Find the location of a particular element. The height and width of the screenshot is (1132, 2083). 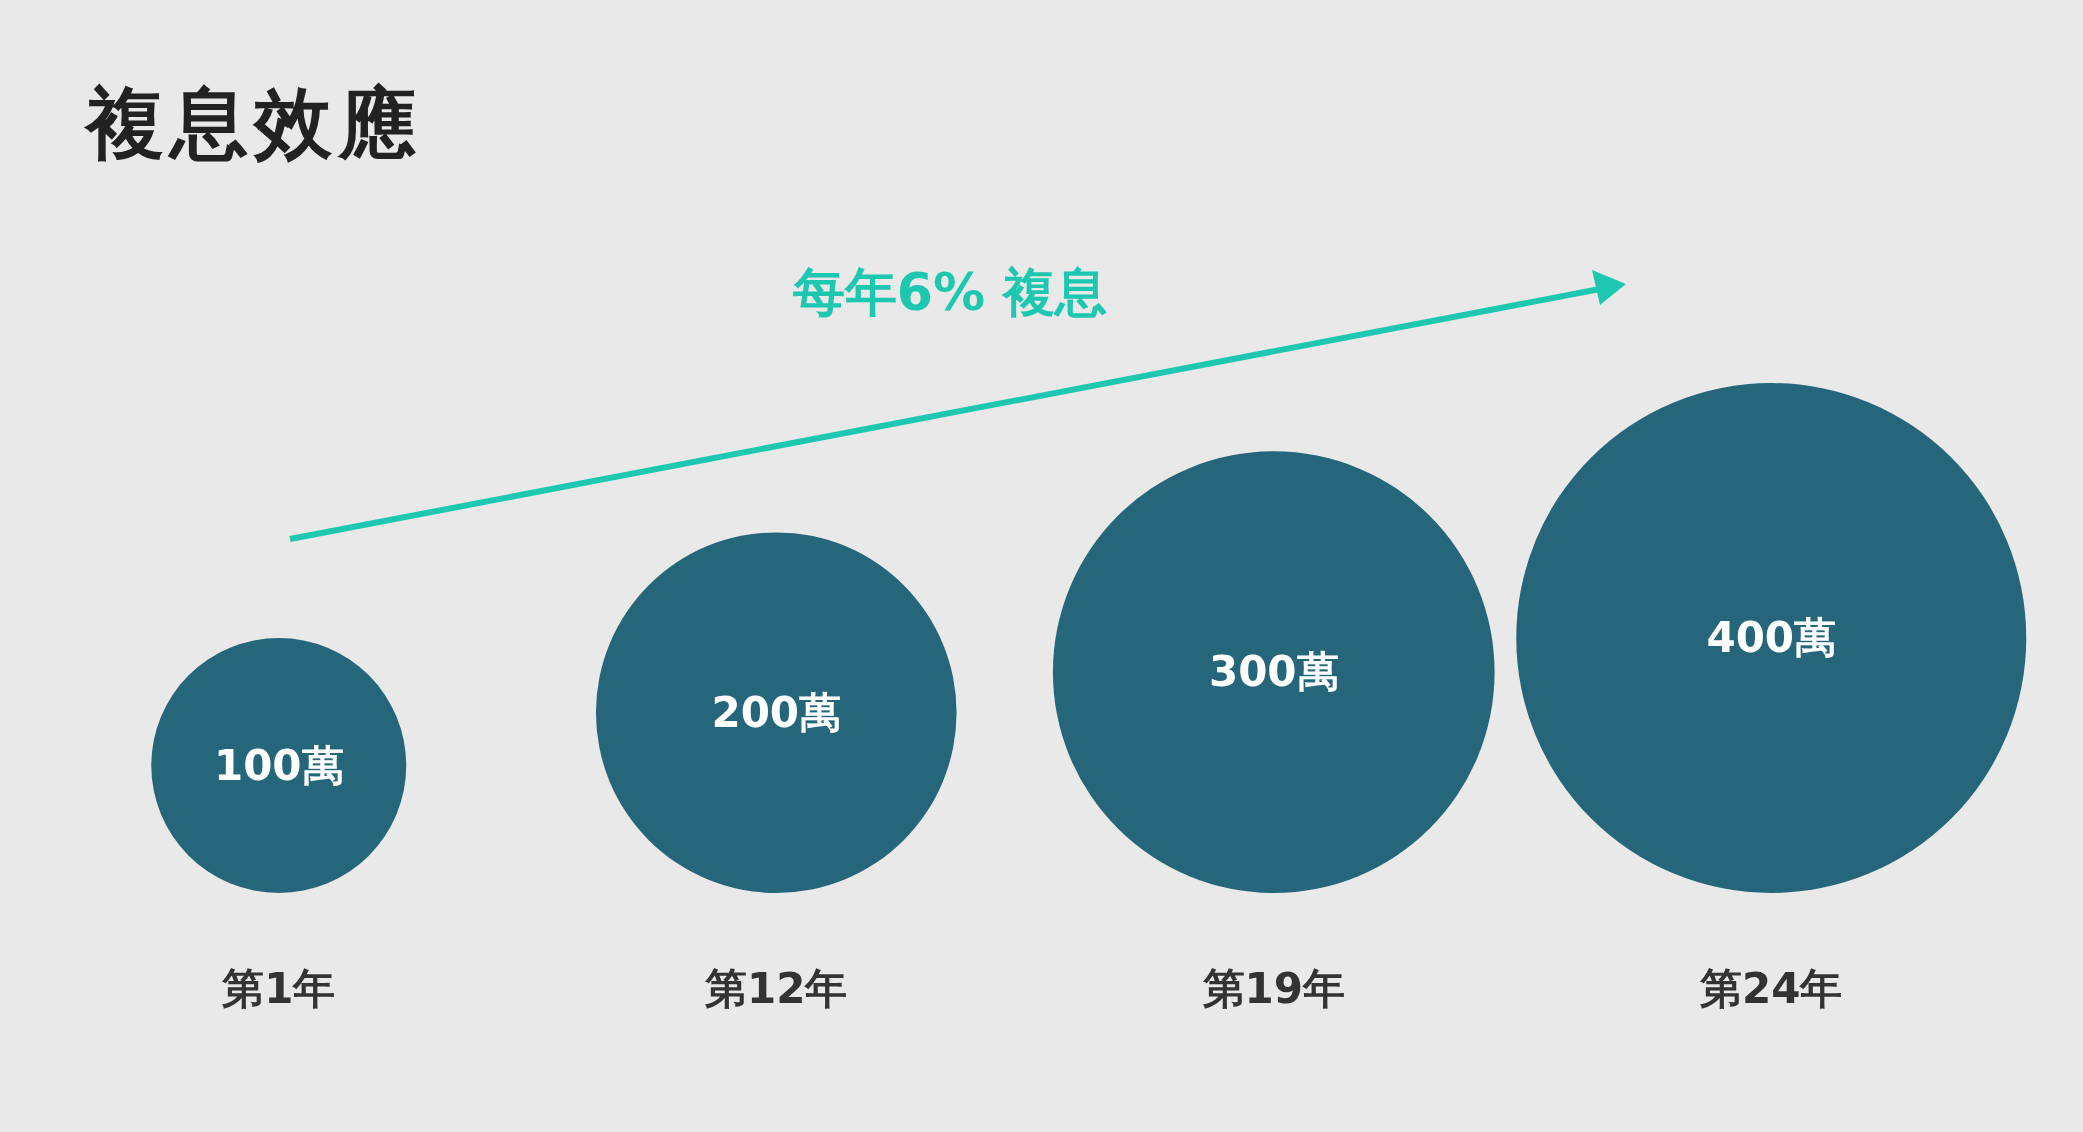

text: 複息效應 is located at coordinates (252, 123).